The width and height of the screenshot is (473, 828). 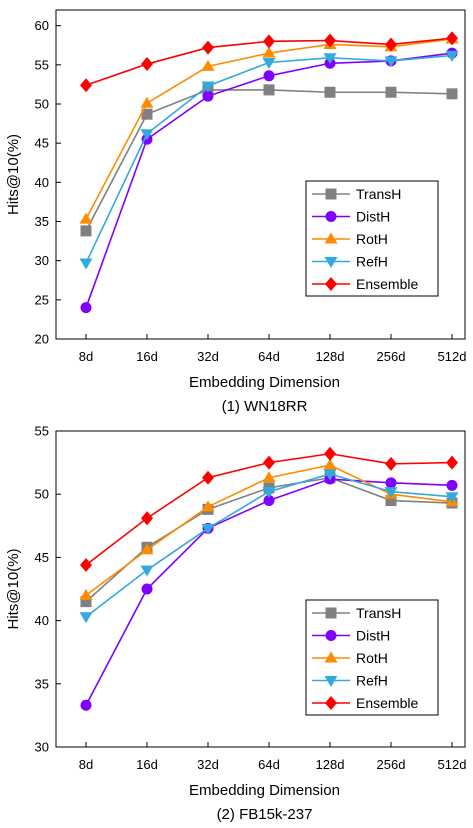 What do you see at coordinates (42, 339) in the screenshot?
I see `y-tick-label: 20` at bounding box center [42, 339].